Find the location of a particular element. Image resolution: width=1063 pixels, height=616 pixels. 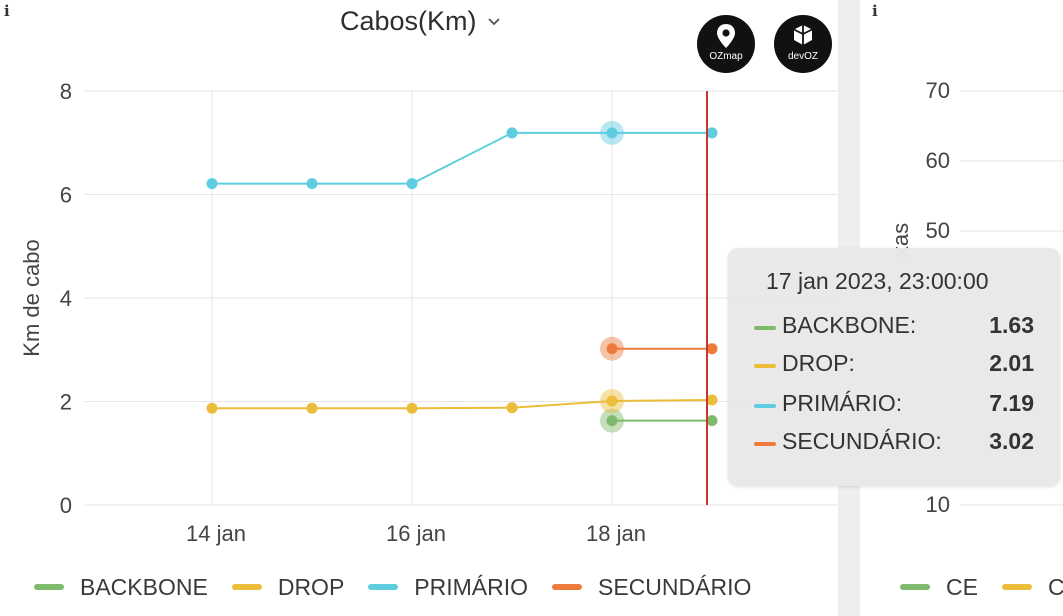

legend-item: PRIMÁRIO is located at coordinates (448, 587).